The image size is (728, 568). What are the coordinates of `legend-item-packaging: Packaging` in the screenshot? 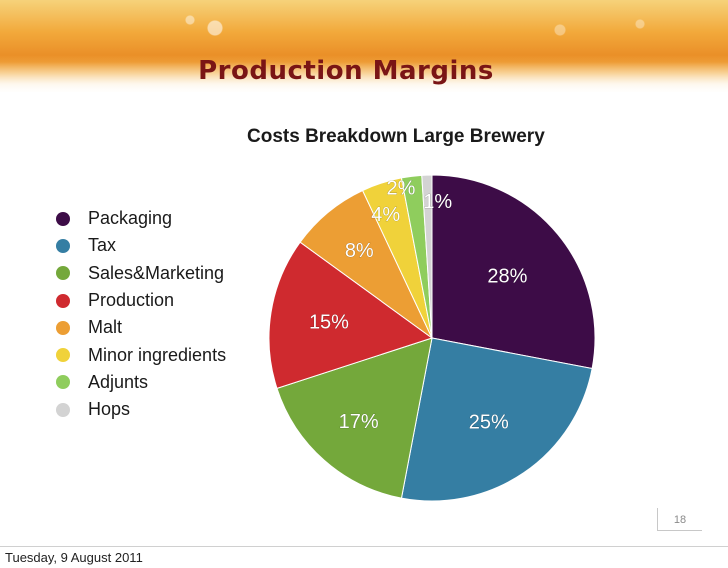 It's located at (156, 218).